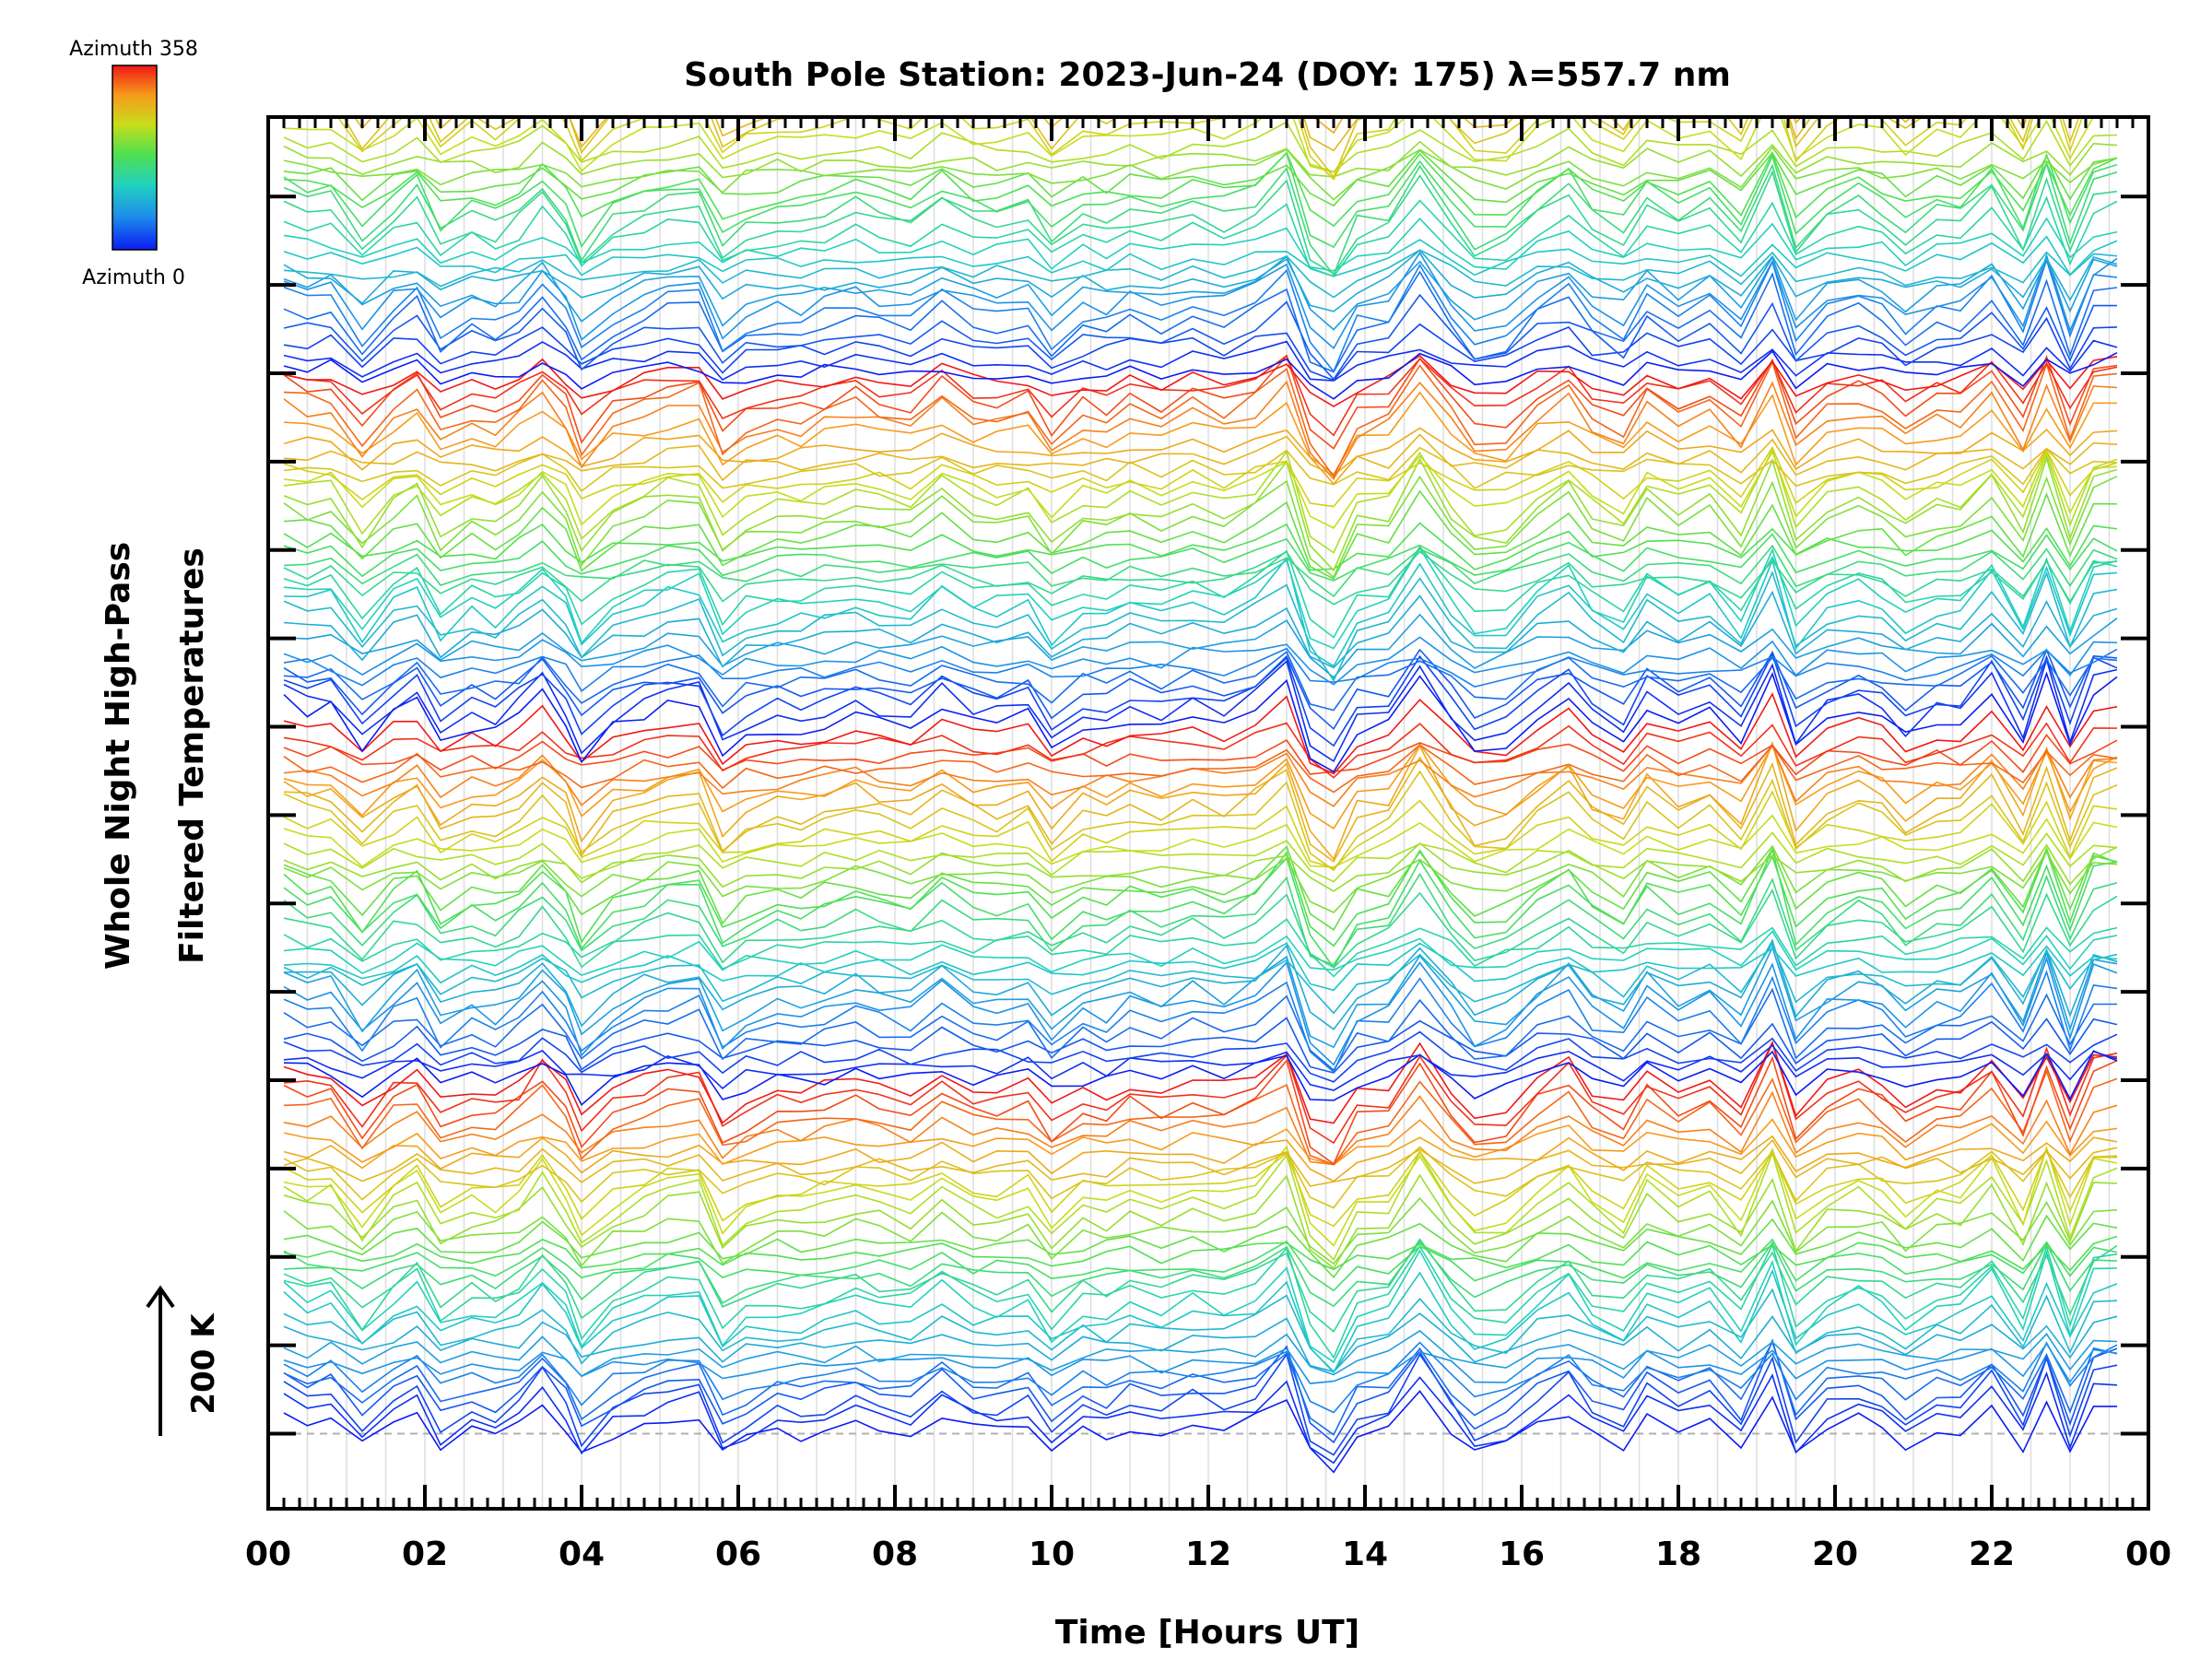  Describe the element at coordinates (203, 1363) in the screenshot. I see `scale-label: 200 K` at that location.